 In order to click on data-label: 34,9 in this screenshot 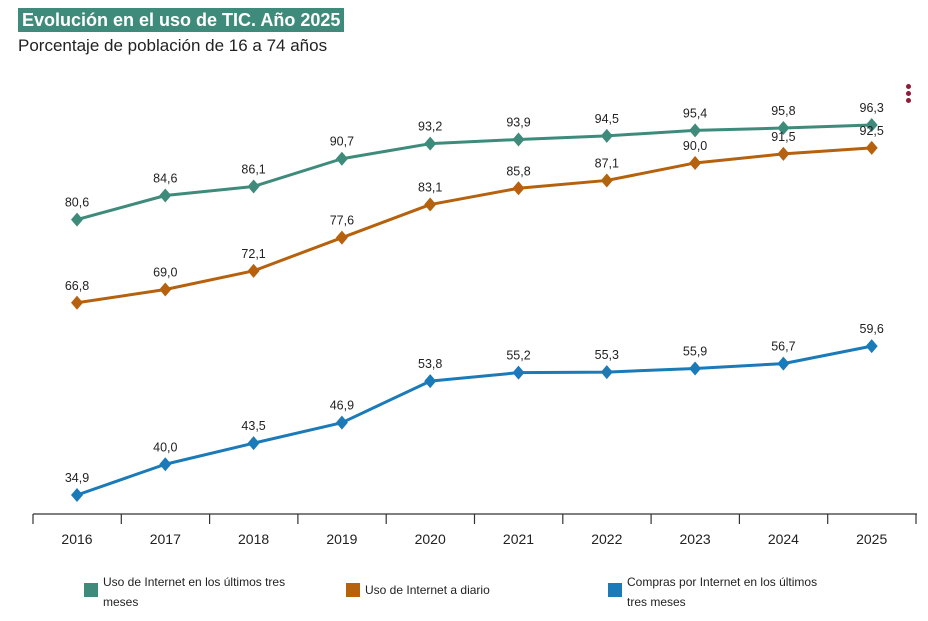, I will do `click(77, 478)`.